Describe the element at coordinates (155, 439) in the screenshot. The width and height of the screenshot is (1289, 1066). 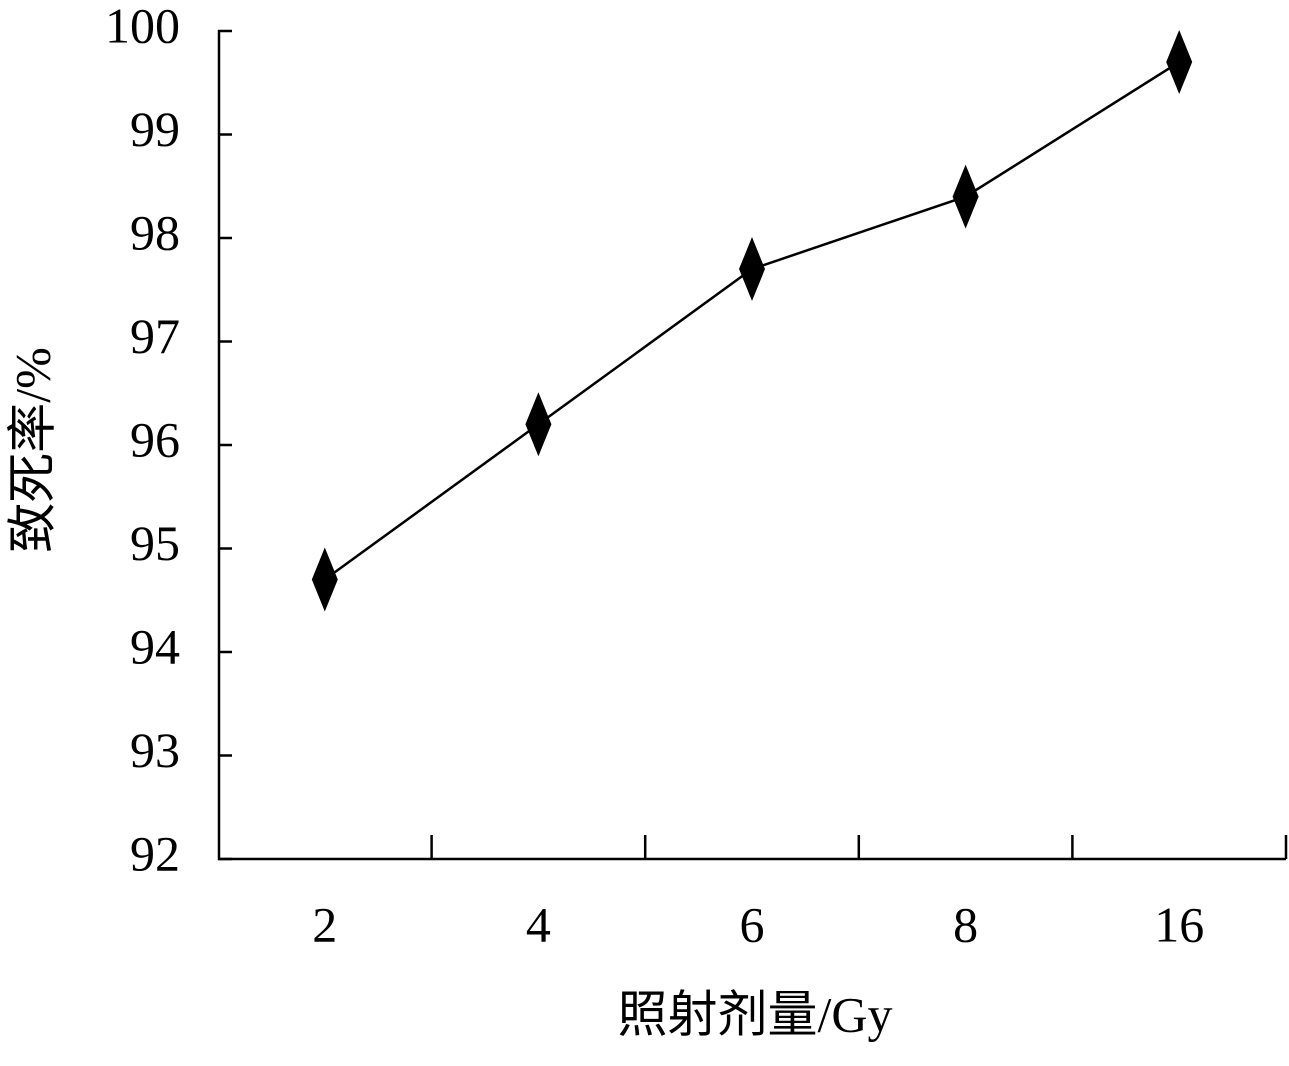
I see `y-tick-label: 96` at that location.